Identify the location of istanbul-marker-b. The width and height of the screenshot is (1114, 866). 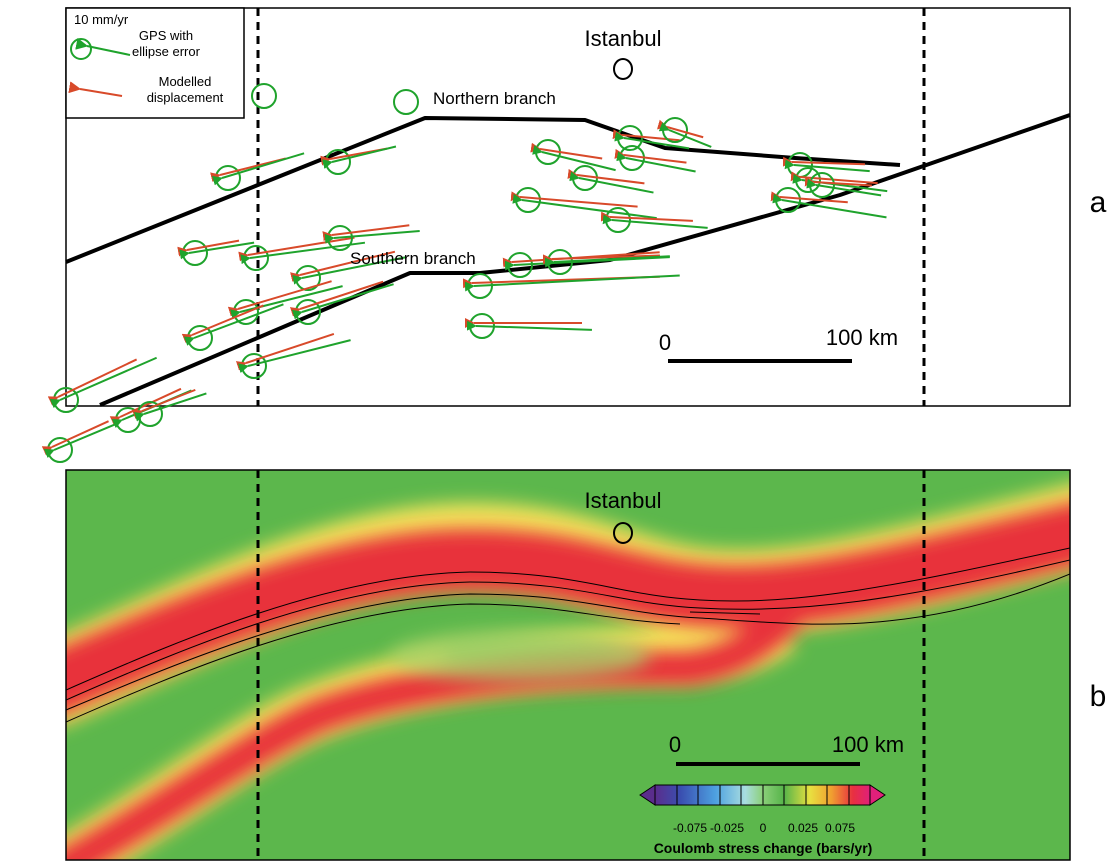
(623, 533).